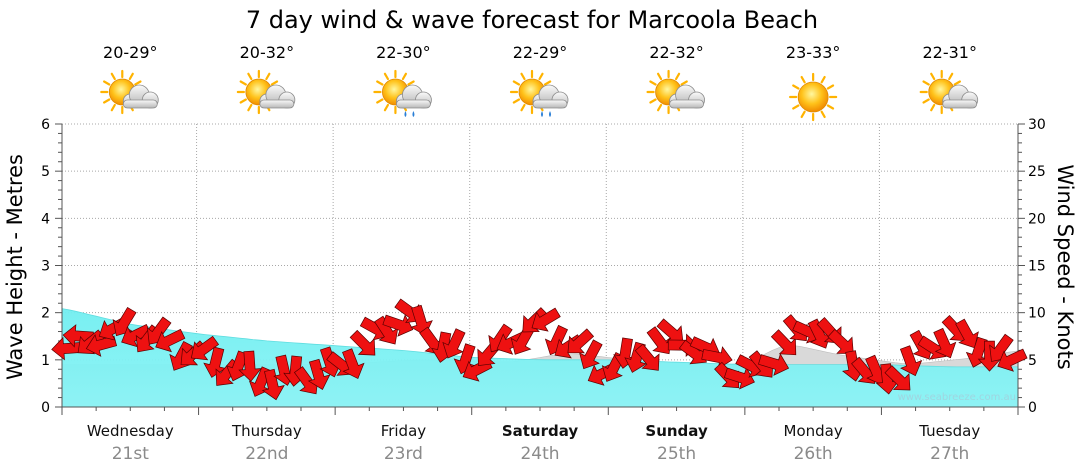 The height and width of the screenshot is (475, 1080). I want to click on y-axis-right: 0 5 10 15 20 25 30, so click(1037, 266).